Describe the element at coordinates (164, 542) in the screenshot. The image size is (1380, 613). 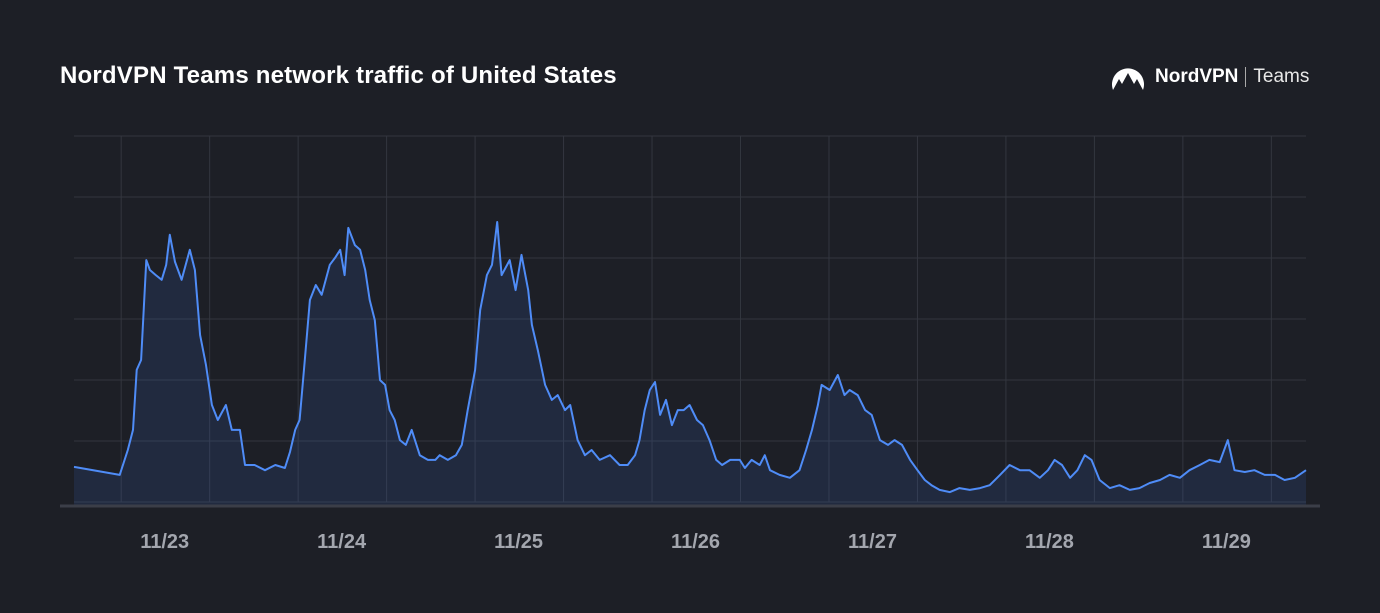
I see `x-tick-label: 11/23` at that location.